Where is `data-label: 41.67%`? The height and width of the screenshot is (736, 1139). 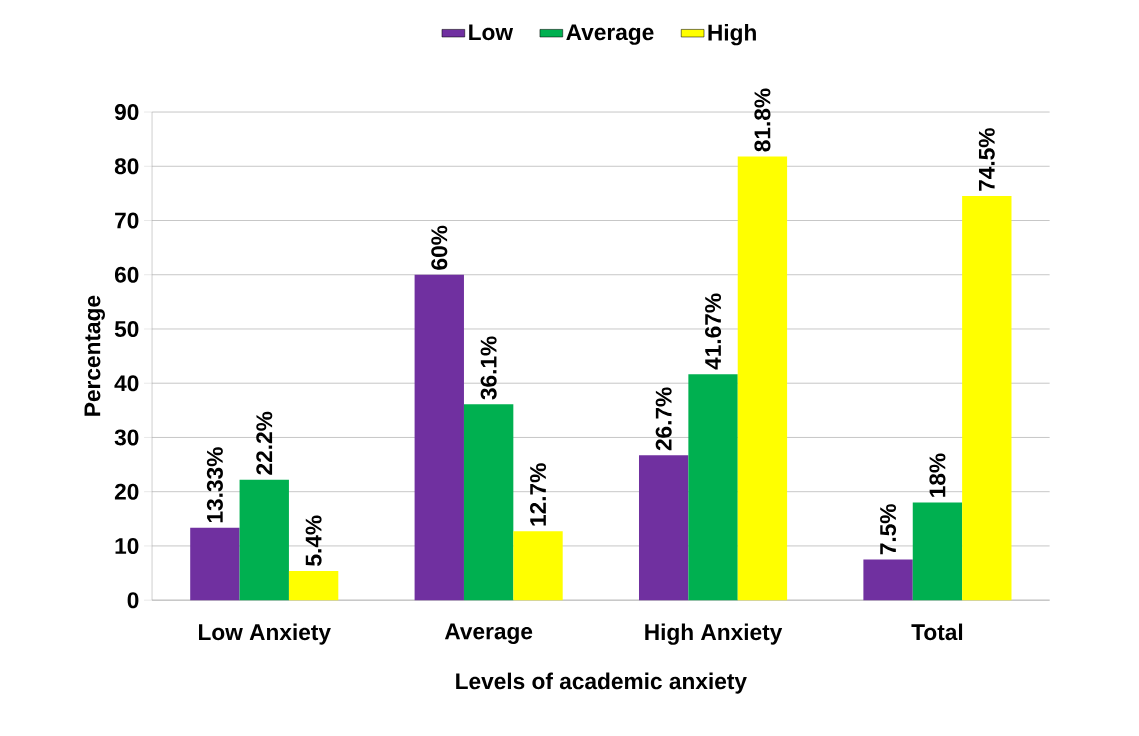
data-label: 41.67% is located at coordinates (713, 331).